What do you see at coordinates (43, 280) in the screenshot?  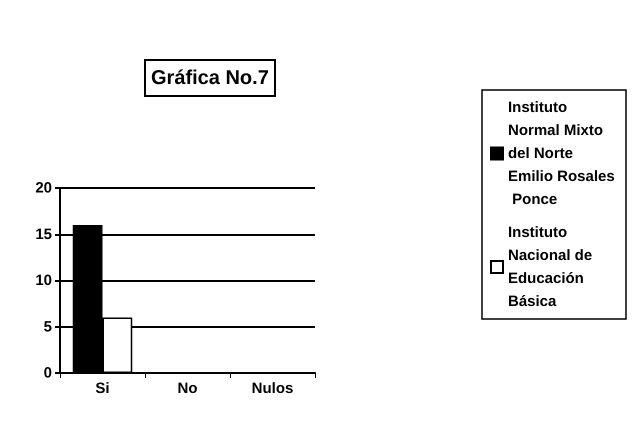 I see `y-tick-label: 10` at bounding box center [43, 280].